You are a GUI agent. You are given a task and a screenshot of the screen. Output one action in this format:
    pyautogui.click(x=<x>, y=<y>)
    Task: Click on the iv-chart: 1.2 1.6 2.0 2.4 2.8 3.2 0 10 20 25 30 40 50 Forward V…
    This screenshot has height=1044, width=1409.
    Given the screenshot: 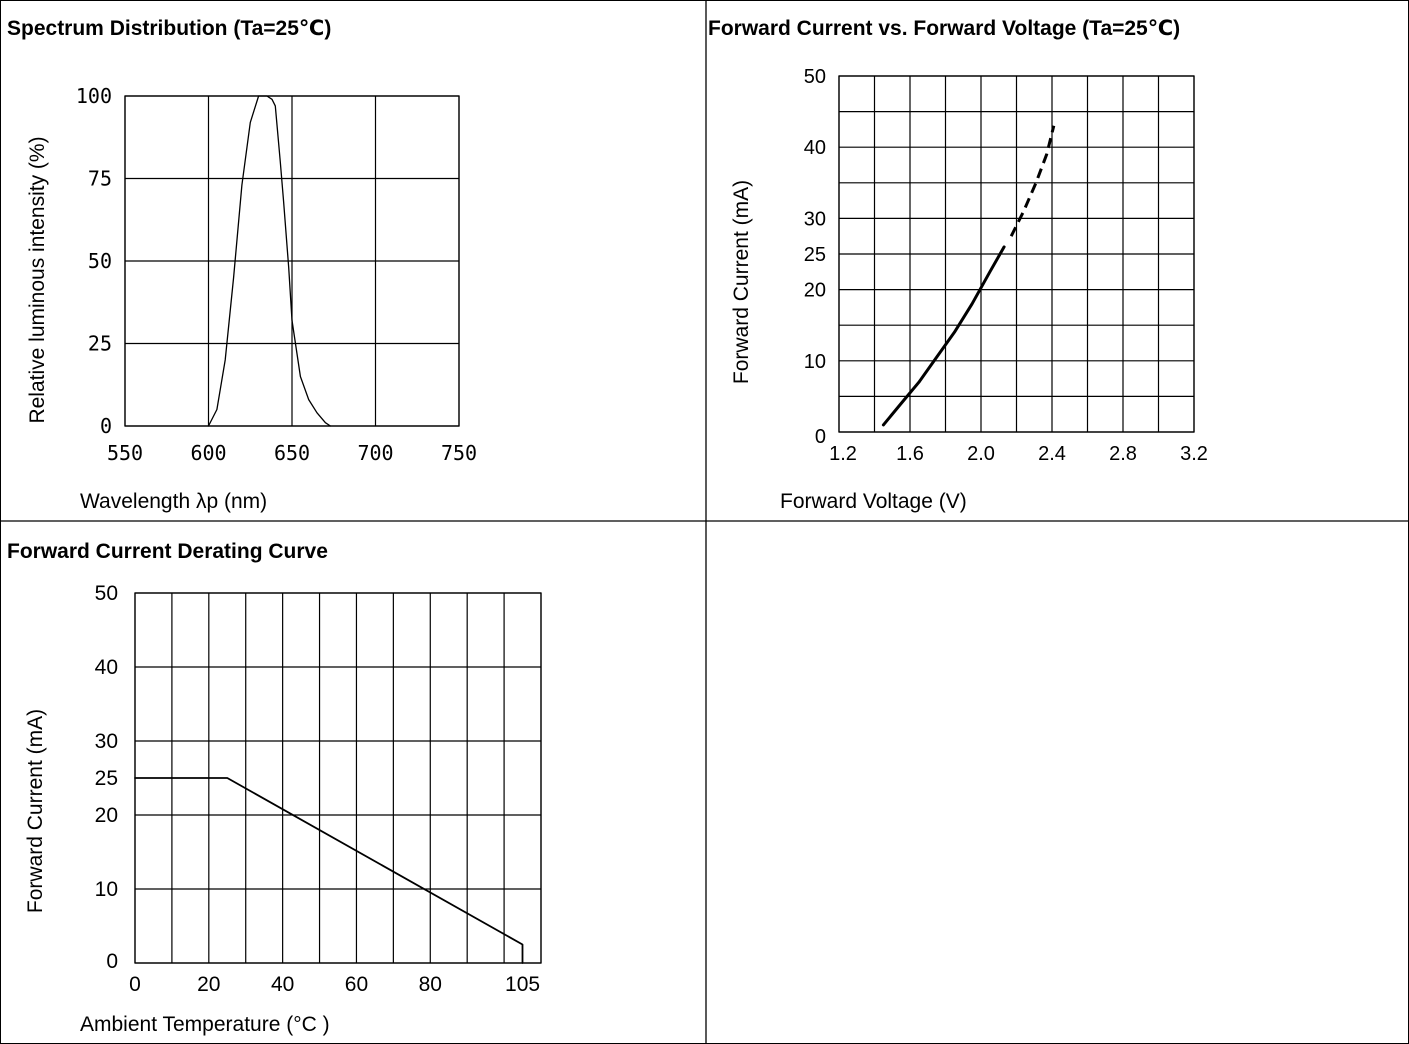 What is the action you would take?
    pyautogui.click(x=969, y=289)
    